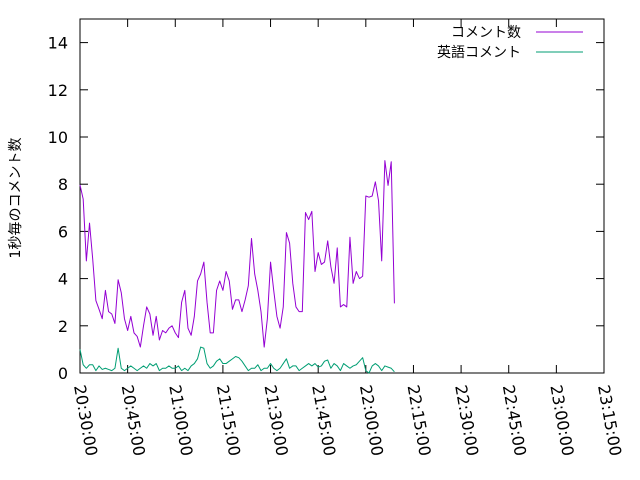 The width and height of the screenshot is (640, 480). Describe the element at coordinates (180, 420) in the screenshot. I see `x-tick-label: 21:00:00` at that location.